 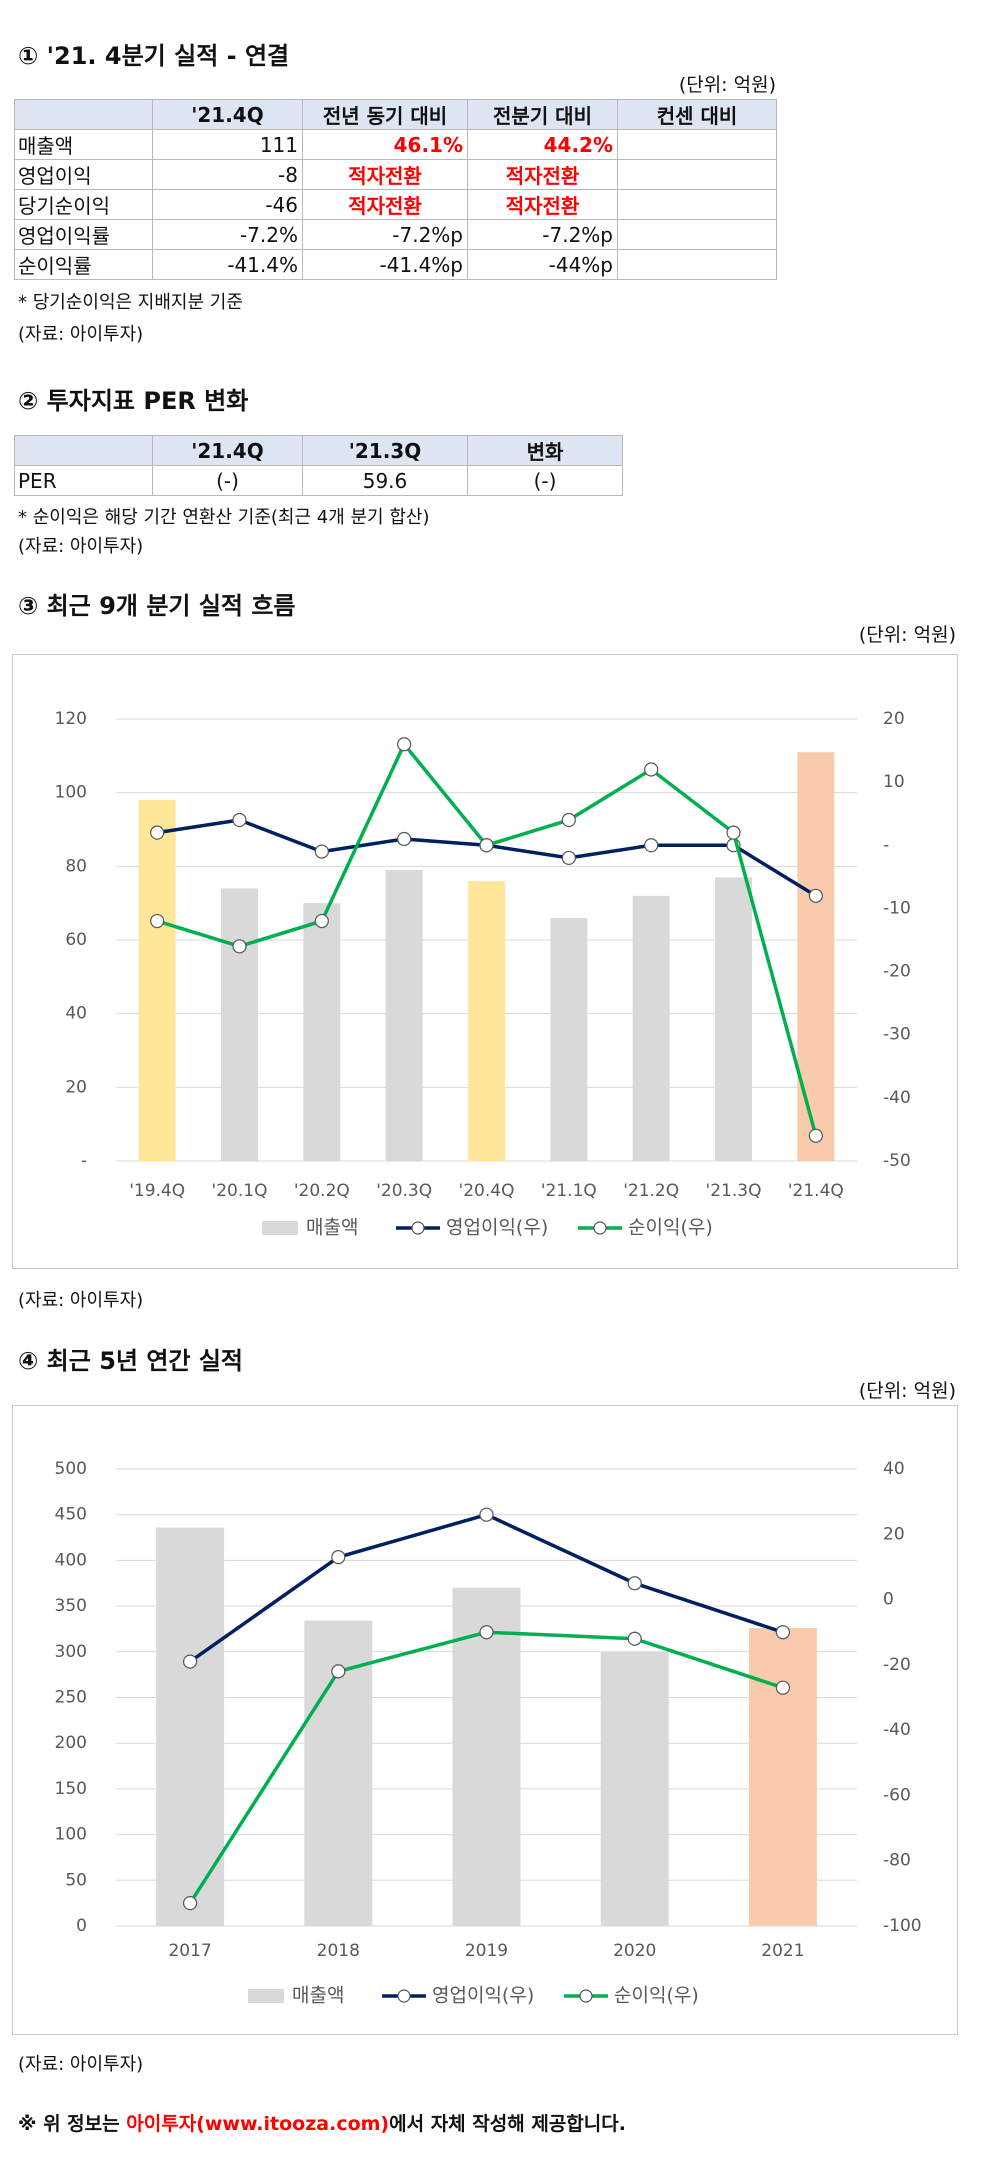 What do you see at coordinates (385, 450) in the screenshot?
I see `header-cell: '21.3Q` at bounding box center [385, 450].